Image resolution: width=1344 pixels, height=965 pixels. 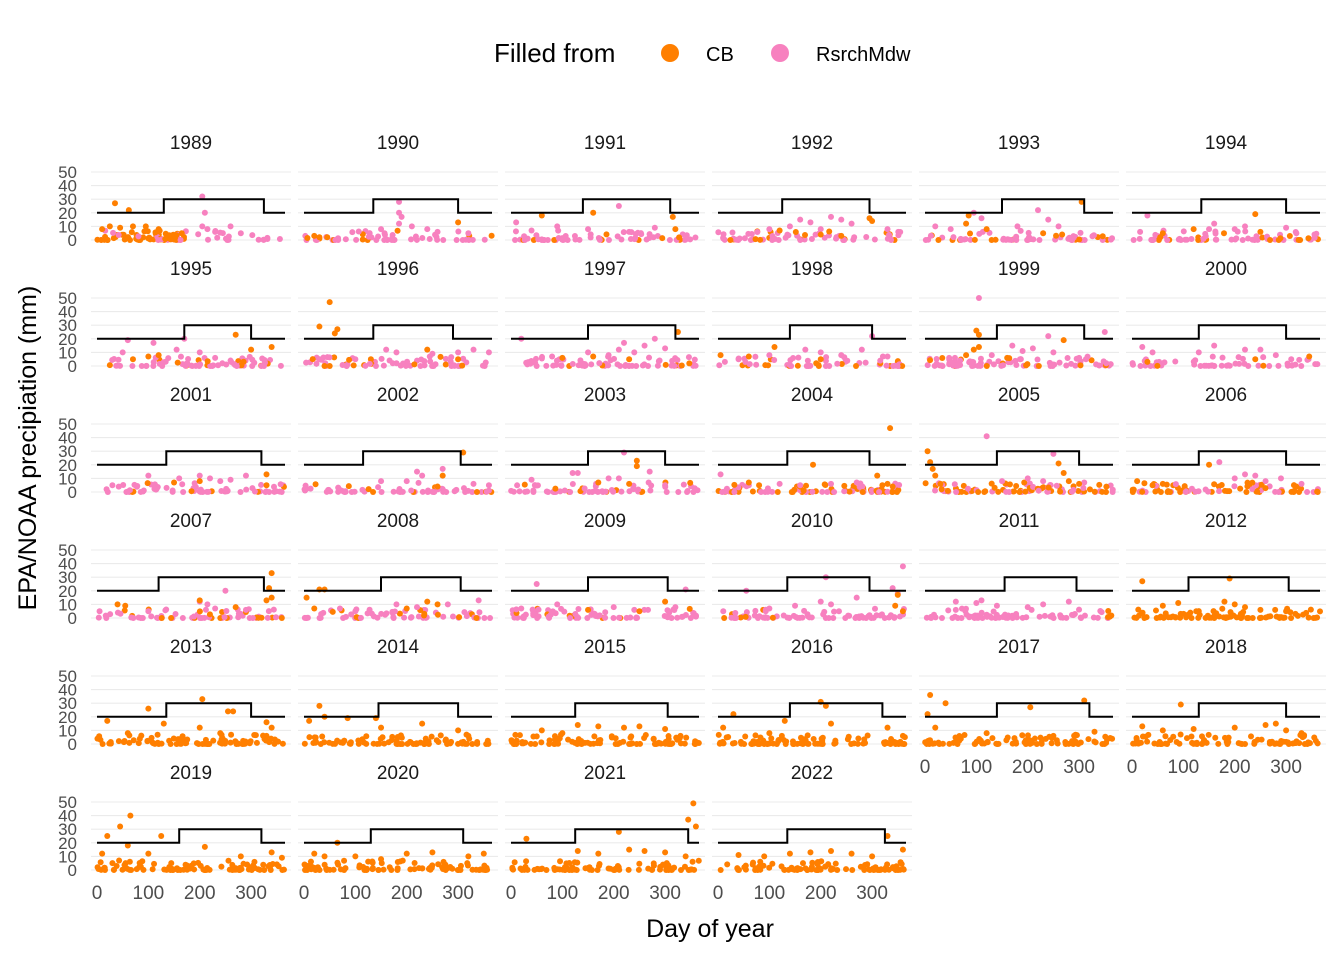 I want to click on y-tick-label: 40, so click(x=67, y=312).